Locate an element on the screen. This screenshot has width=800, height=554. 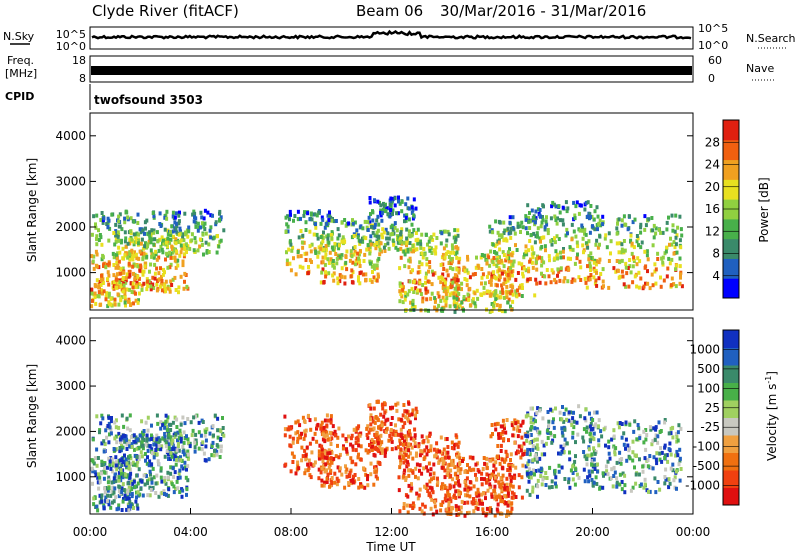
velocity-colorbar-segment is located at coordinates (731, 391).